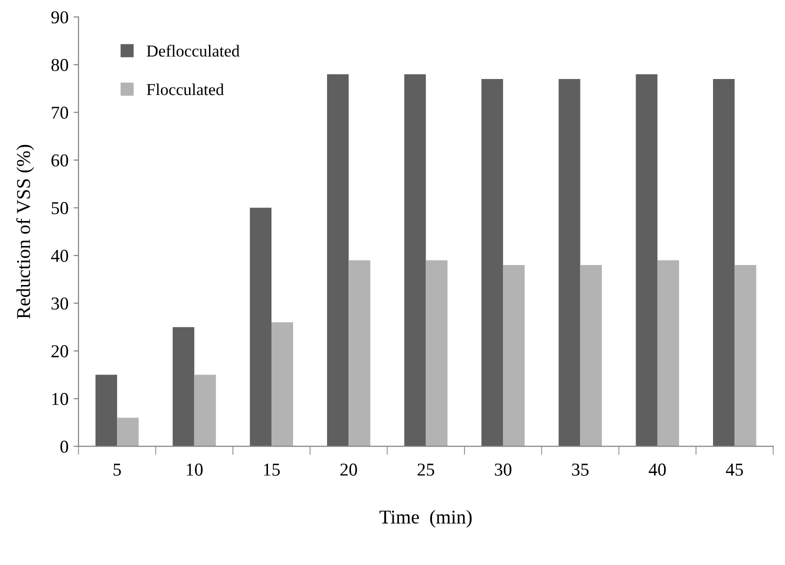 The image size is (785, 565). What do you see at coordinates (734, 470) in the screenshot?
I see `x-tick-label: 45` at bounding box center [734, 470].